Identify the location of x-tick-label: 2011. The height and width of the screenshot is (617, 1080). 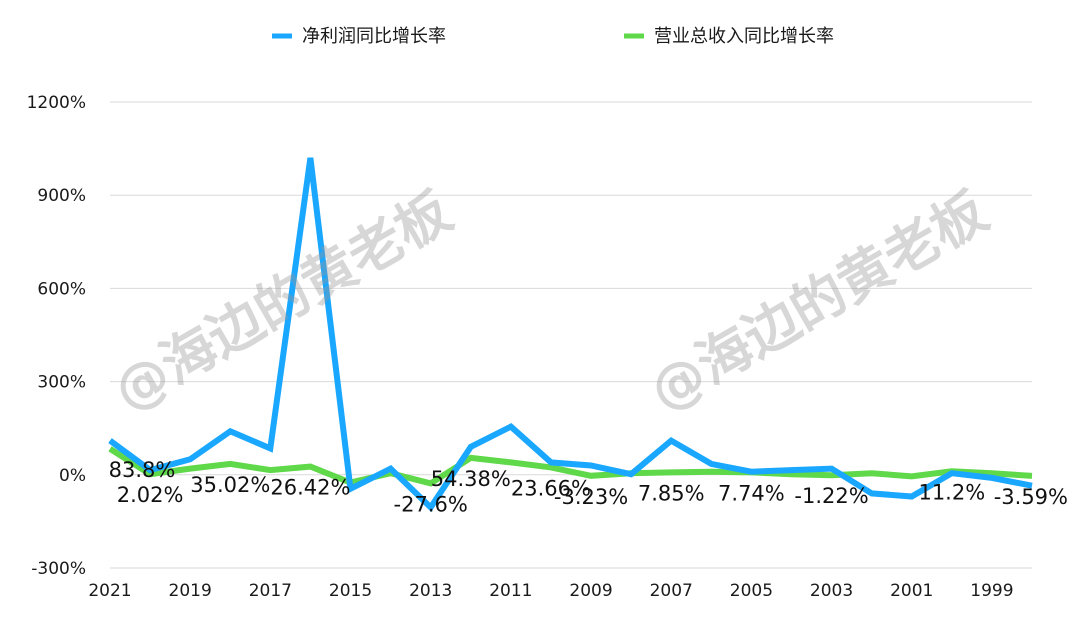
(510, 591).